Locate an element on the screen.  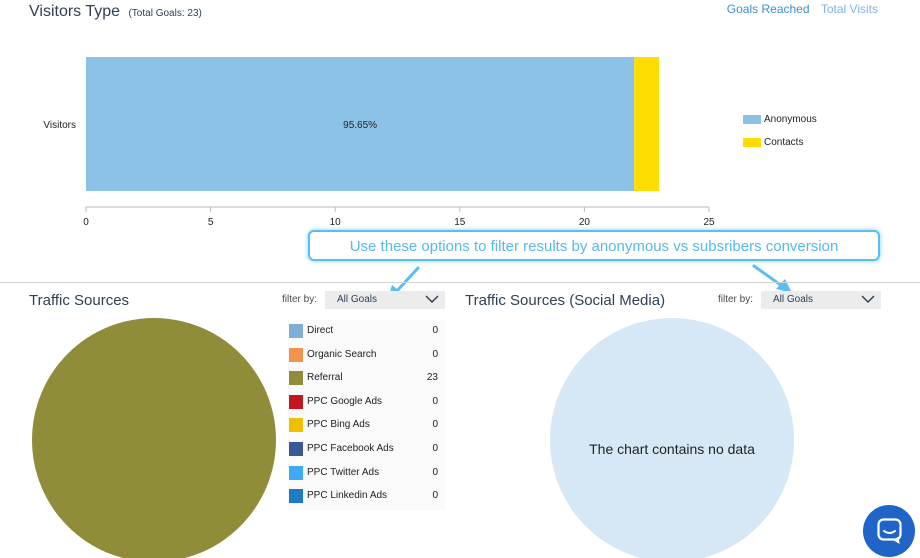
source-name: Referral is located at coordinates (325, 378).